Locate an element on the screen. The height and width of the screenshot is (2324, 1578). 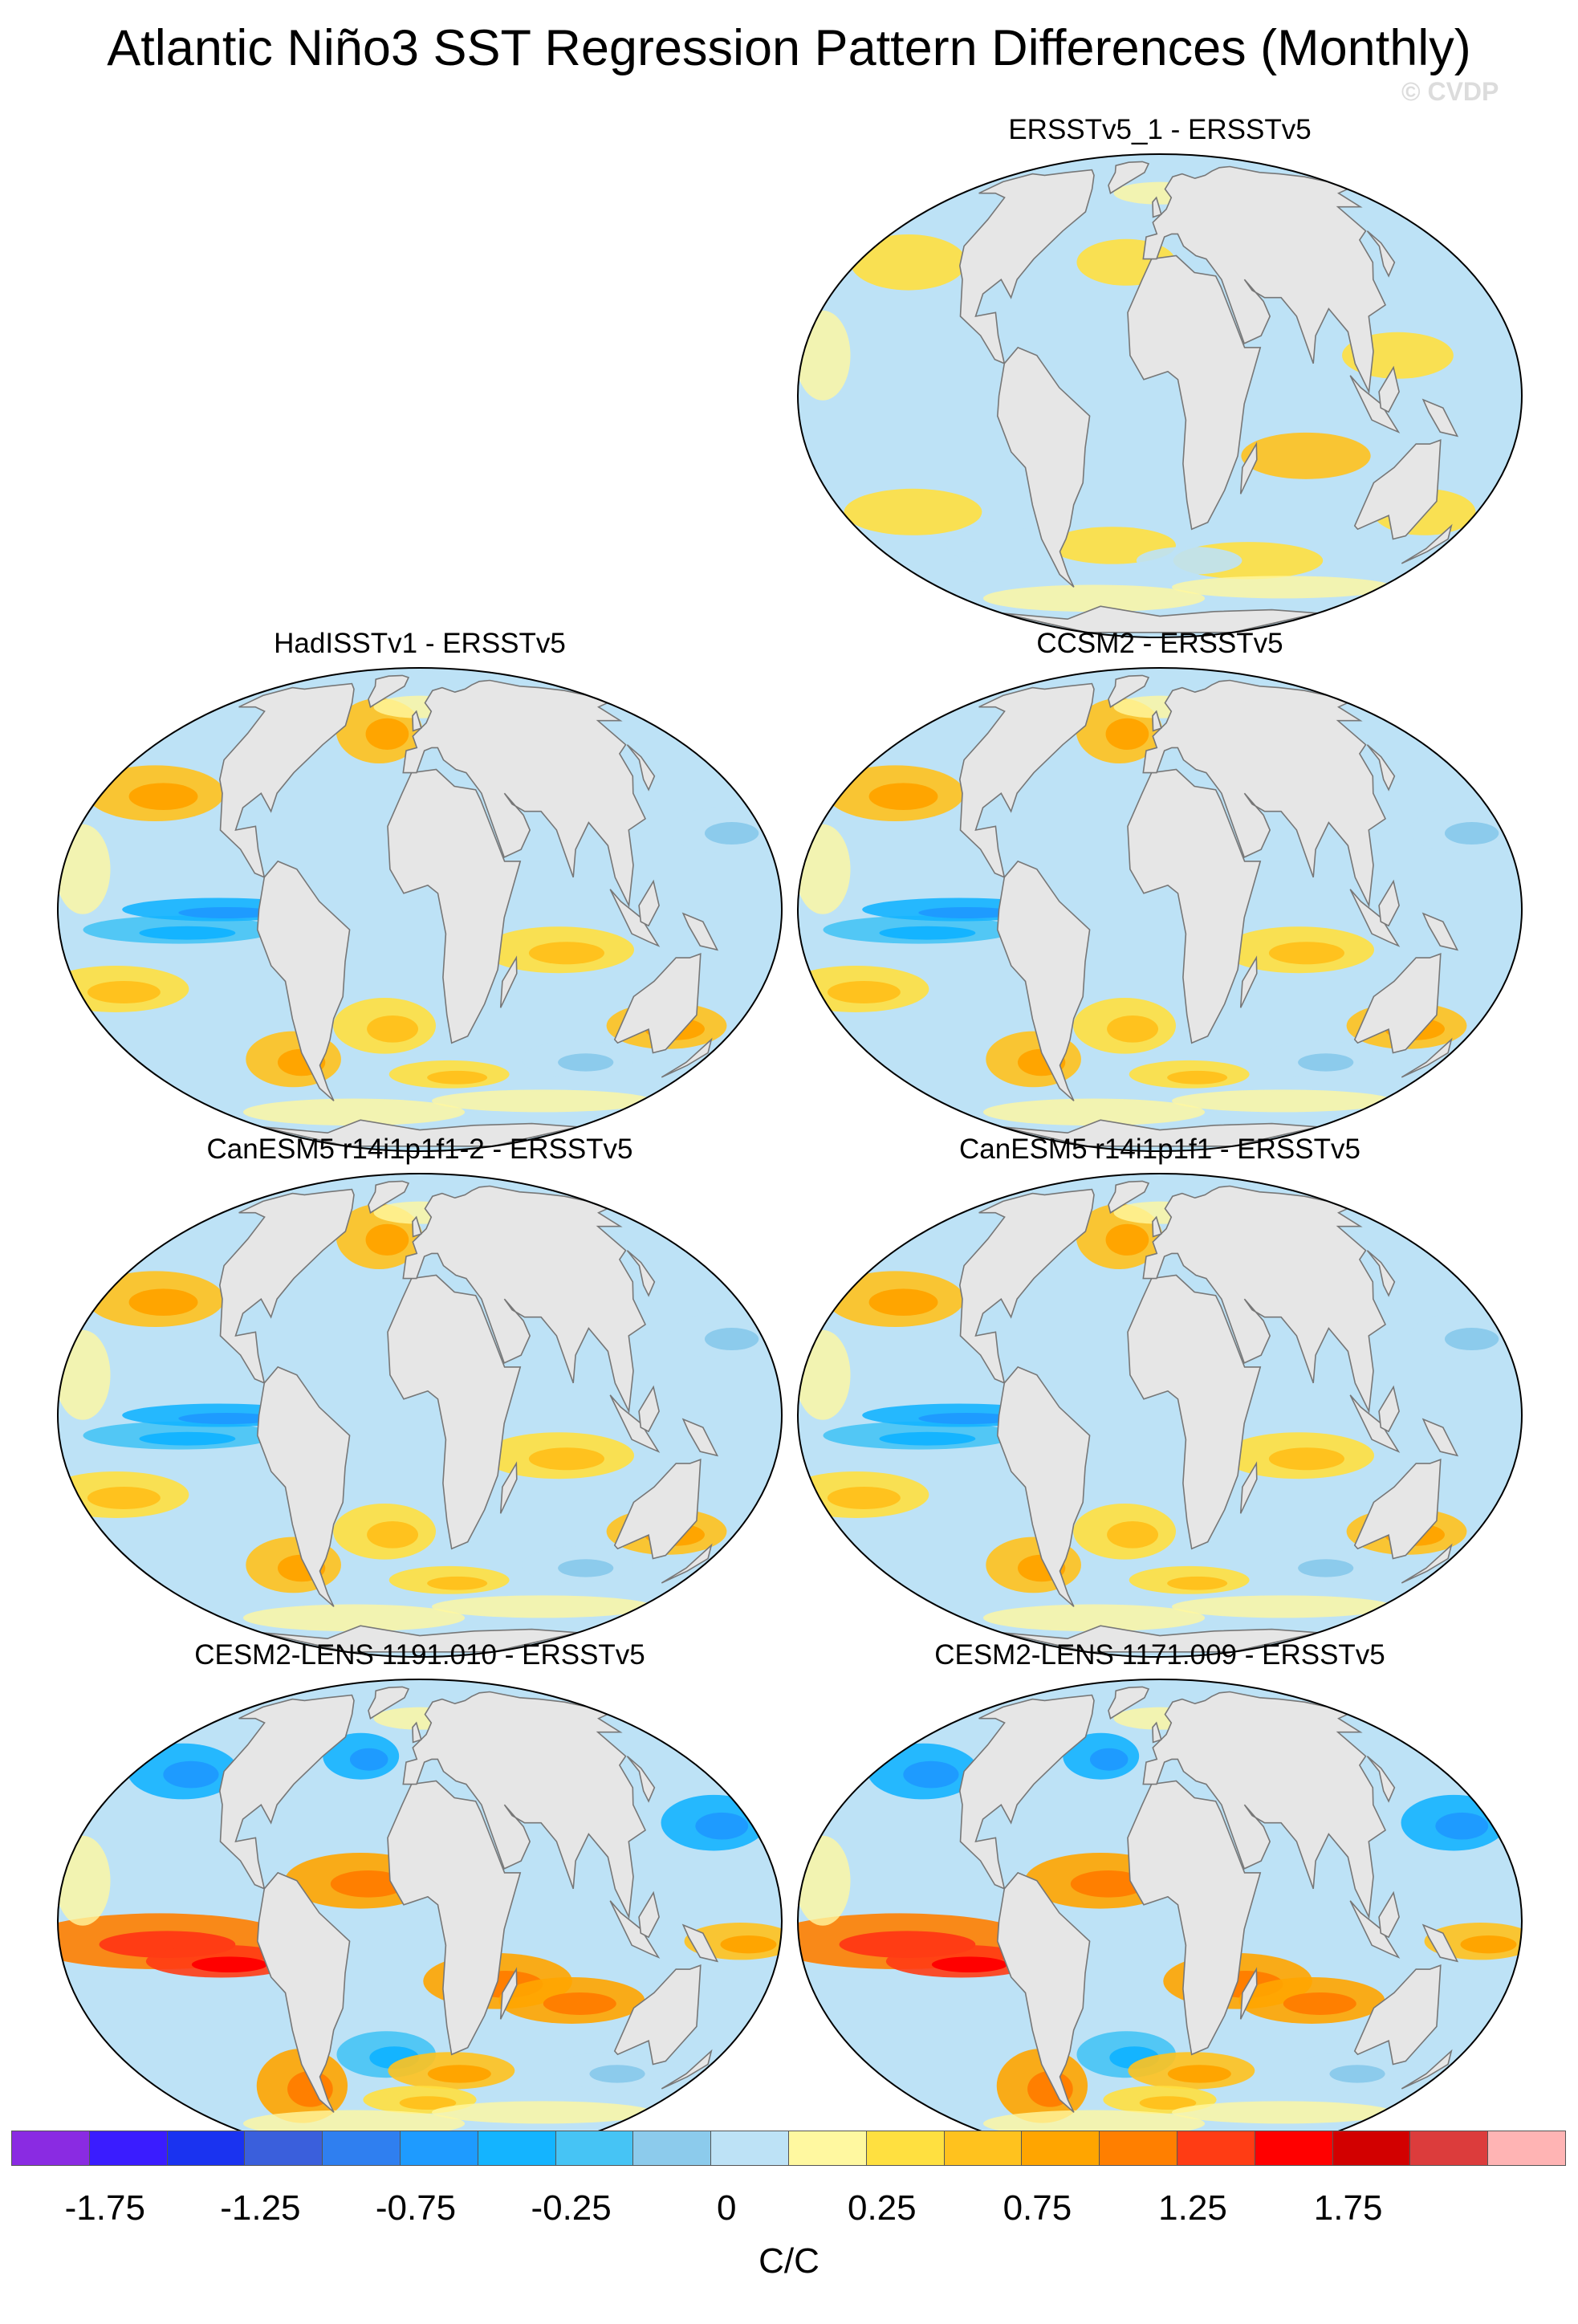
map-border is located at coordinates (1160, 909).